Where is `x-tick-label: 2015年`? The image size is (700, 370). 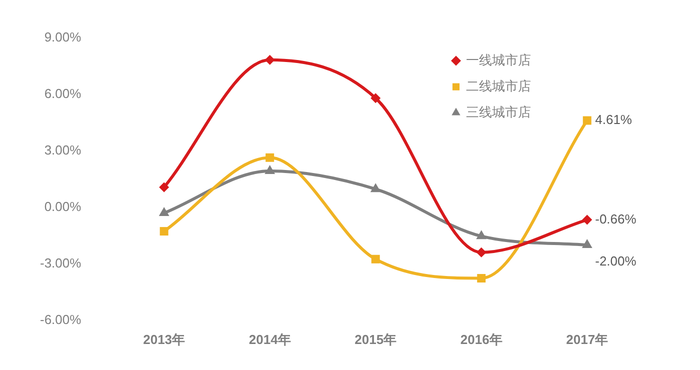 x-tick-label: 2015年 is located at coordinates (375, 339).